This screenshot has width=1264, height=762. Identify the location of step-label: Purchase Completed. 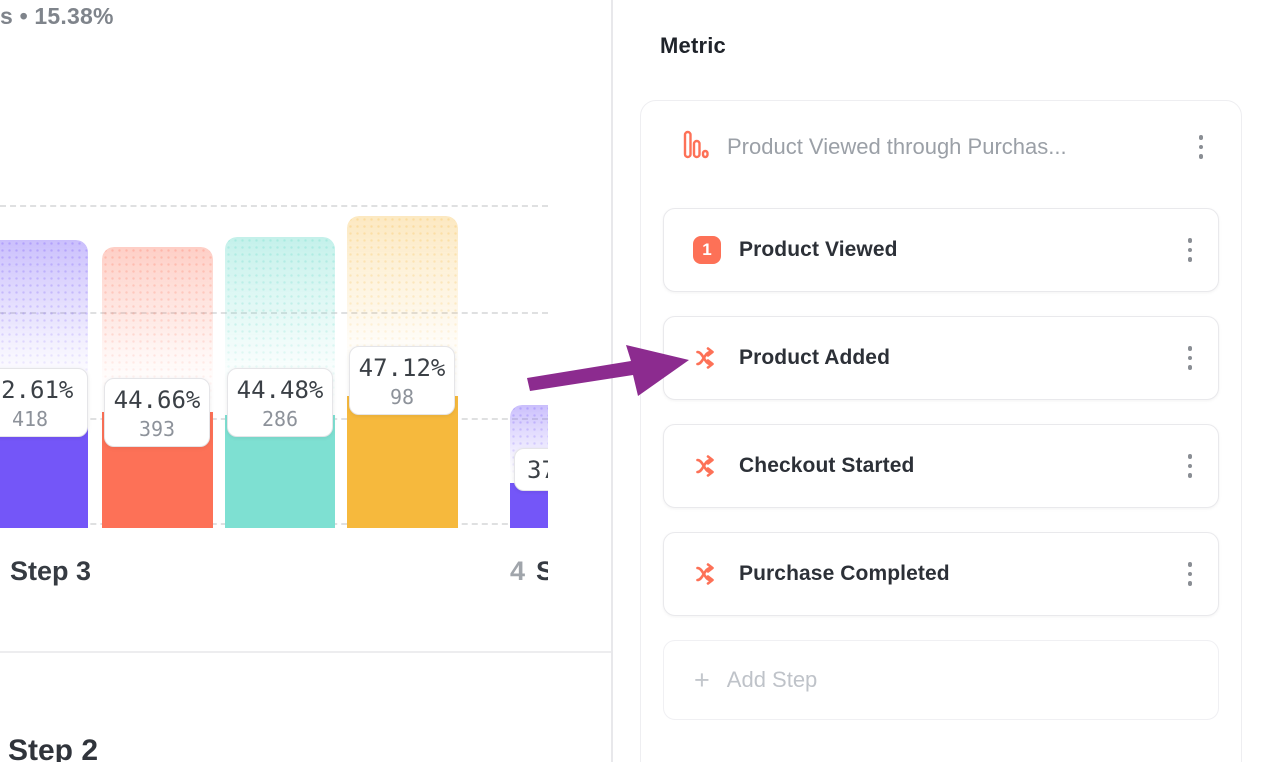
(844, 573).